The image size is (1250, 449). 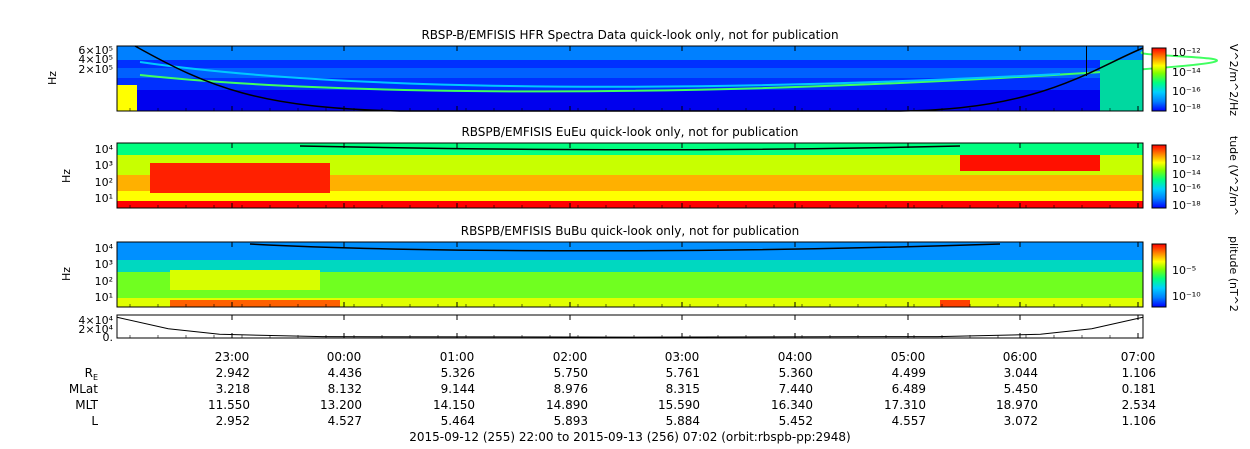 I want to click on ephemeris-value-3-5: 5.452, so click(x=796, y=421).